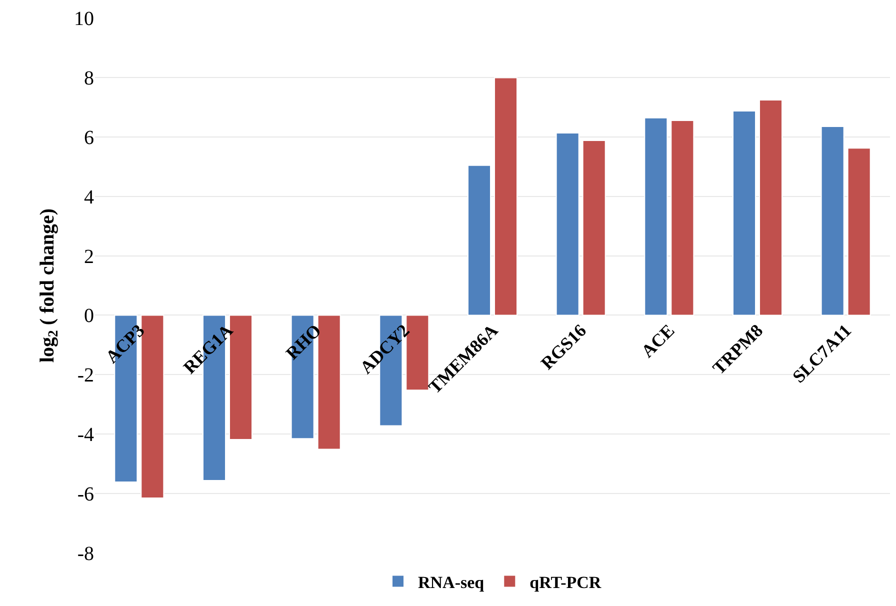  Describe the element at coordinates (85, 495) in the screenshot. I see `y-tick-label: -6` at that location.